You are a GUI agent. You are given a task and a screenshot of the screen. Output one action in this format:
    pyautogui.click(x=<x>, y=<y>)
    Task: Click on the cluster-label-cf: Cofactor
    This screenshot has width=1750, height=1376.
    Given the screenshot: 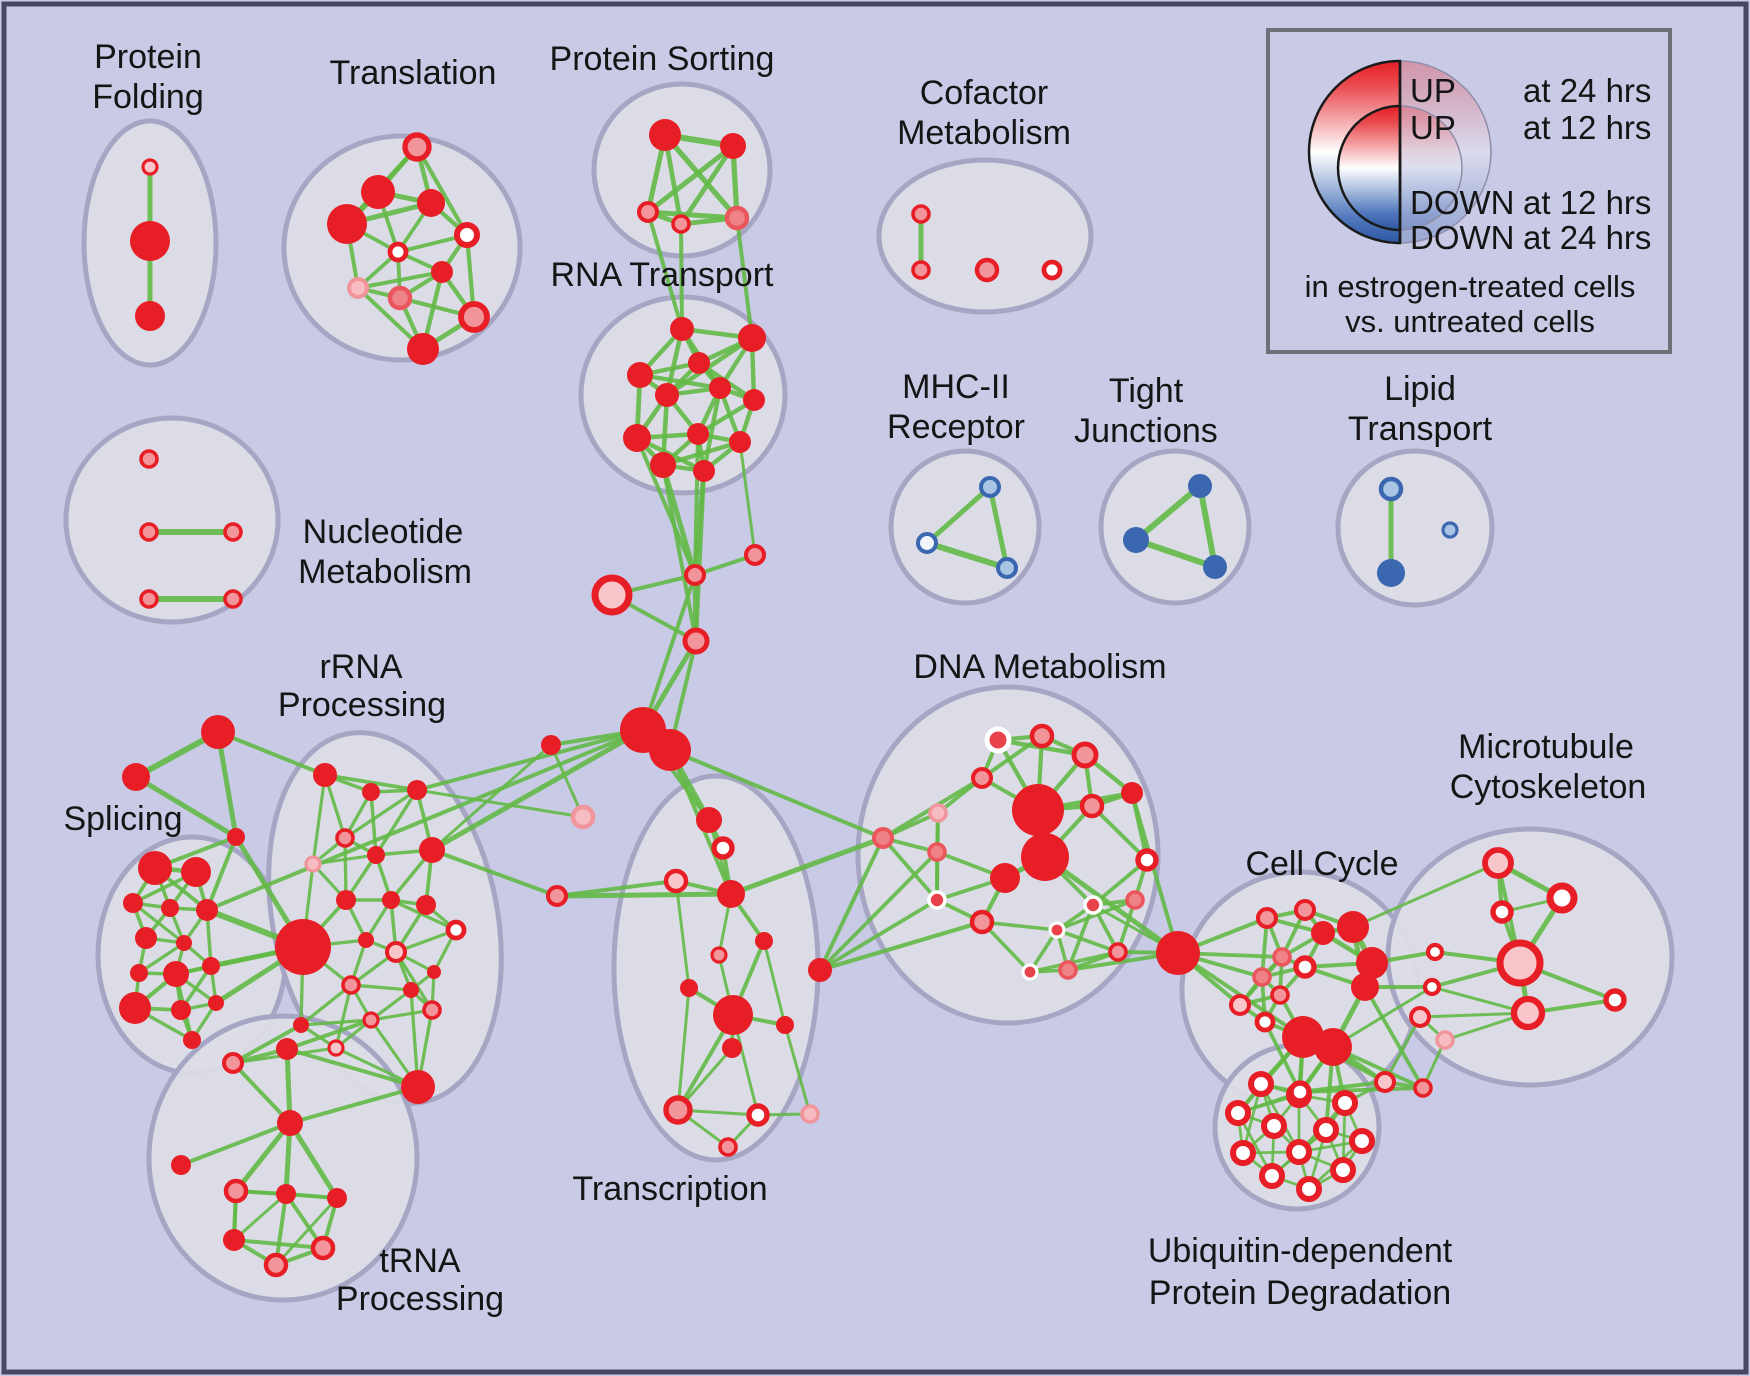 What is the action you would take?
    pyautogui.click(x=984, y=93)
    